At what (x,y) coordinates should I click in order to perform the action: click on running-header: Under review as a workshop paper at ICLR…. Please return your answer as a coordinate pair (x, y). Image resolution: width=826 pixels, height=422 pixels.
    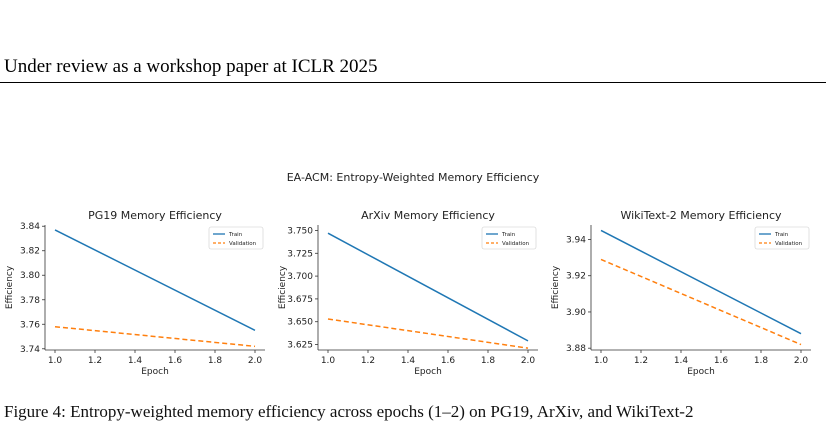
    Looking at the image, I should click on (191, 66).